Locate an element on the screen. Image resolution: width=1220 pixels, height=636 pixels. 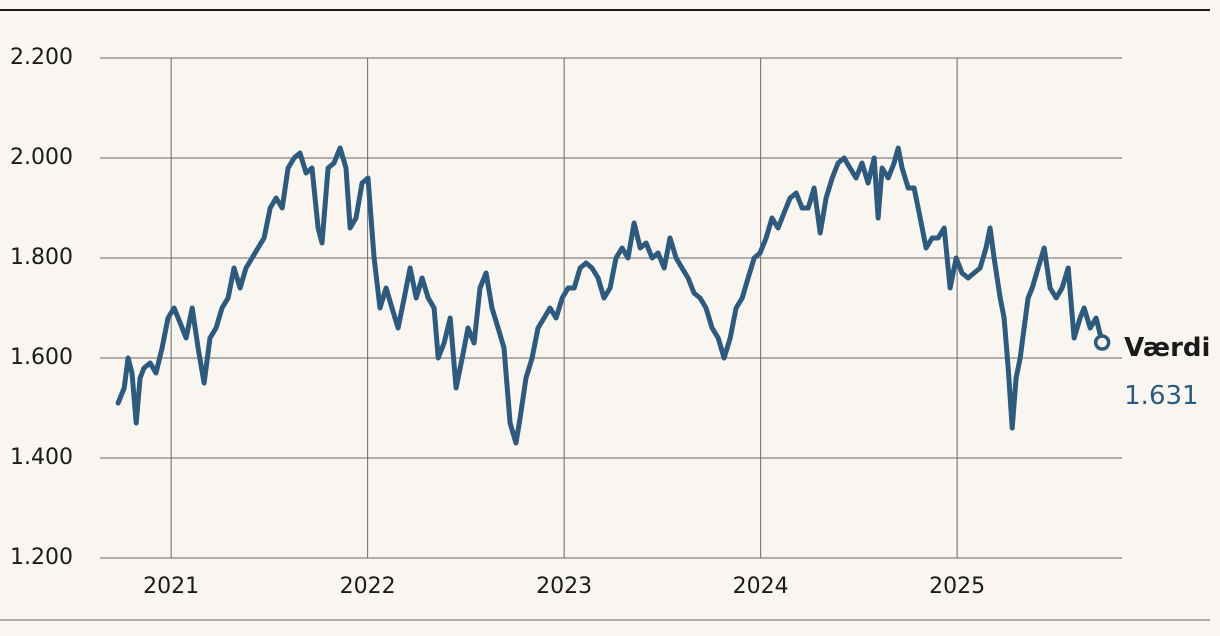
x-tick-label: 2023 is located at coordinates (564, 586).